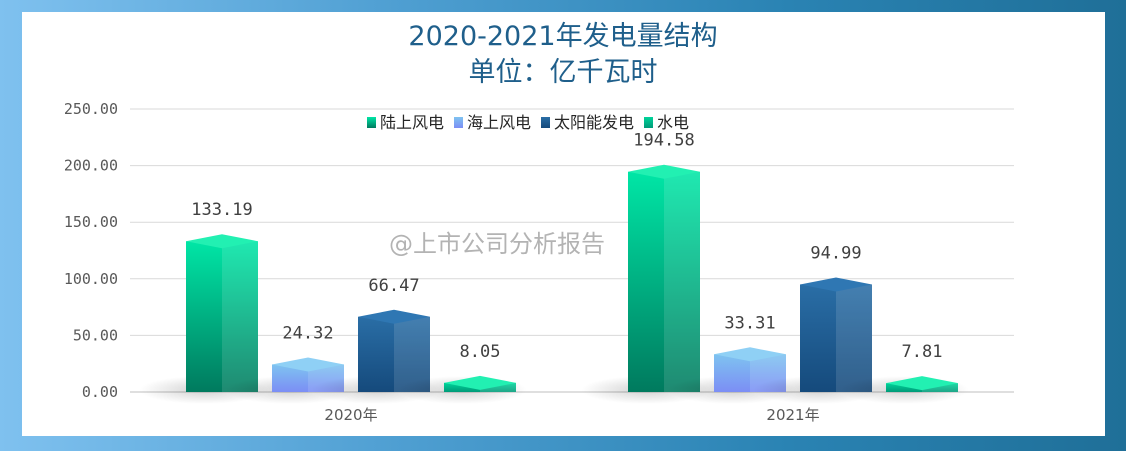  What do you see at coordinates (91, 222) in the screenshot?
I see `y-tick-label: 150.00` at bounding box center [91, 222].